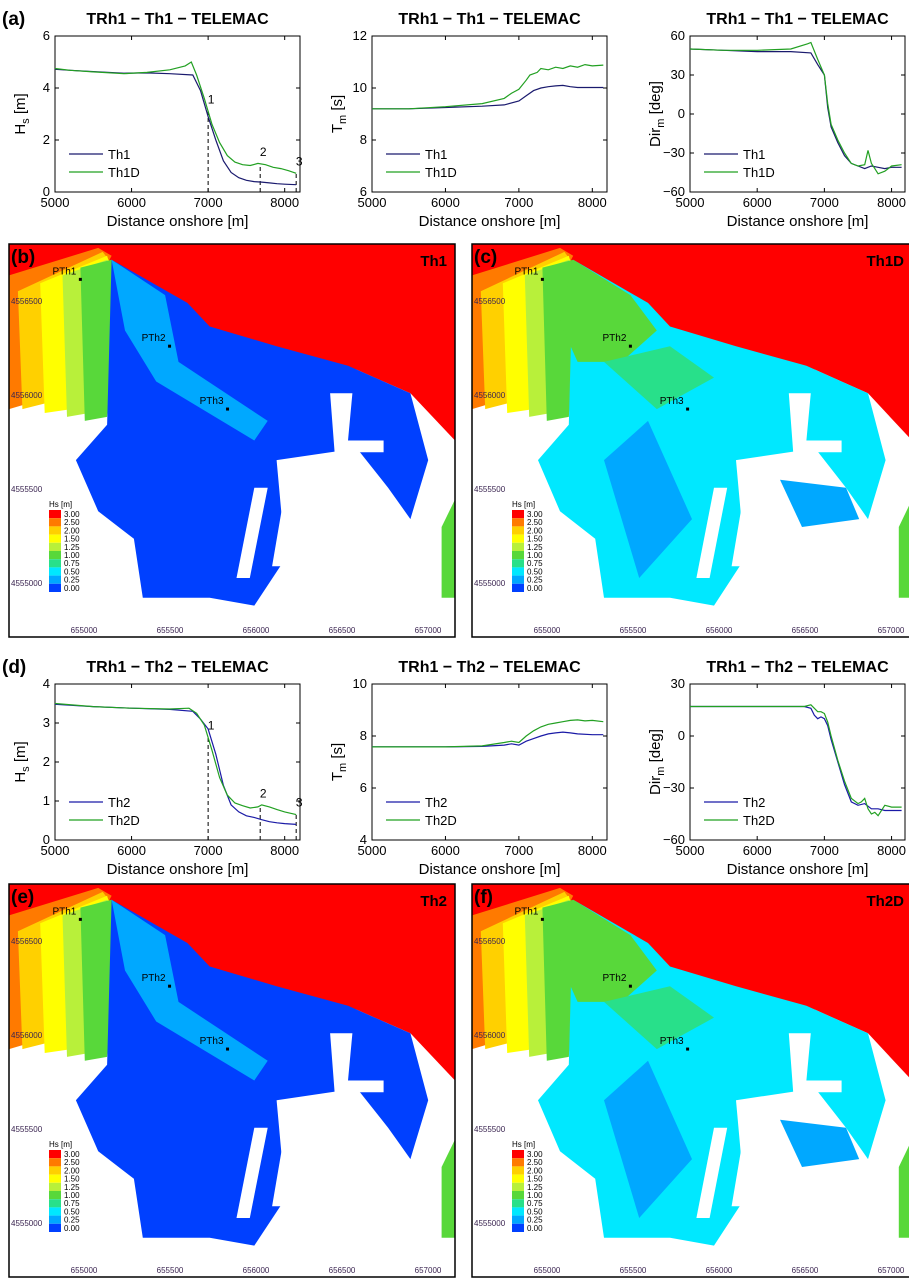  What do you see at coordinates (674, 787) in the screenshot?
I see `y-tick-label: −30` at bounding box center [674, 787].